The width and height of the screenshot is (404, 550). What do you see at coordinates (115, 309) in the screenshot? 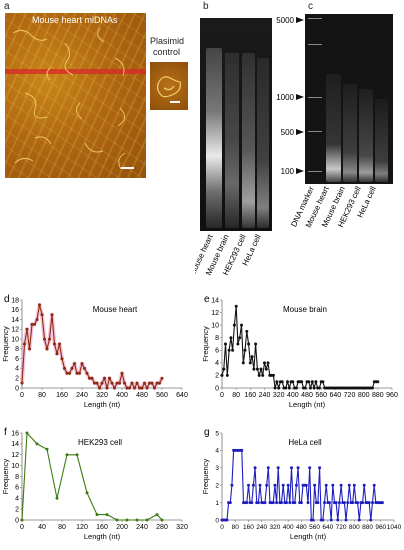
I see `chart-d-title: Mouse heart` at bounding box center [115, 309].